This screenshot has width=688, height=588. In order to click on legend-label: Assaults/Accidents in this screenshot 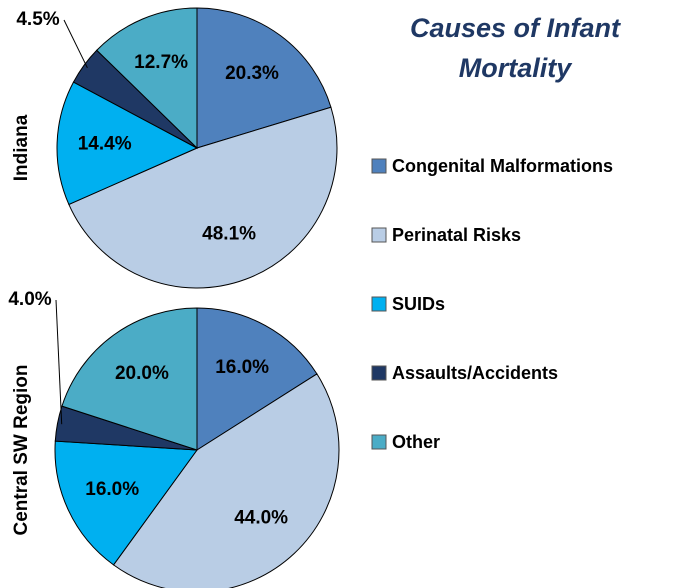, I will do `click(475, 373)`.